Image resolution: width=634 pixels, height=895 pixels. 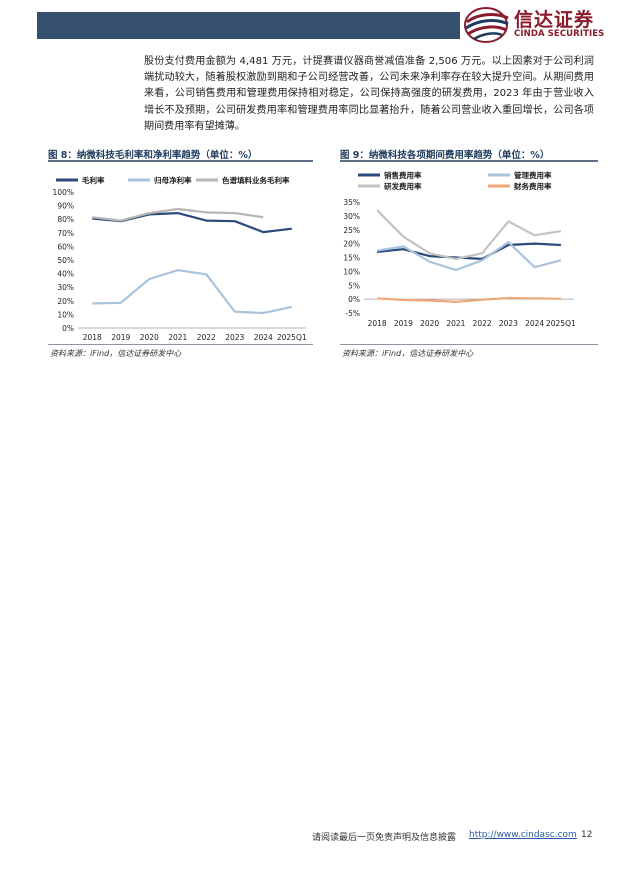 I want to click on figure-9-title: 图 9：纳微科技各项期间费用率趋势（单位：%）, so click(x=445, y=155).